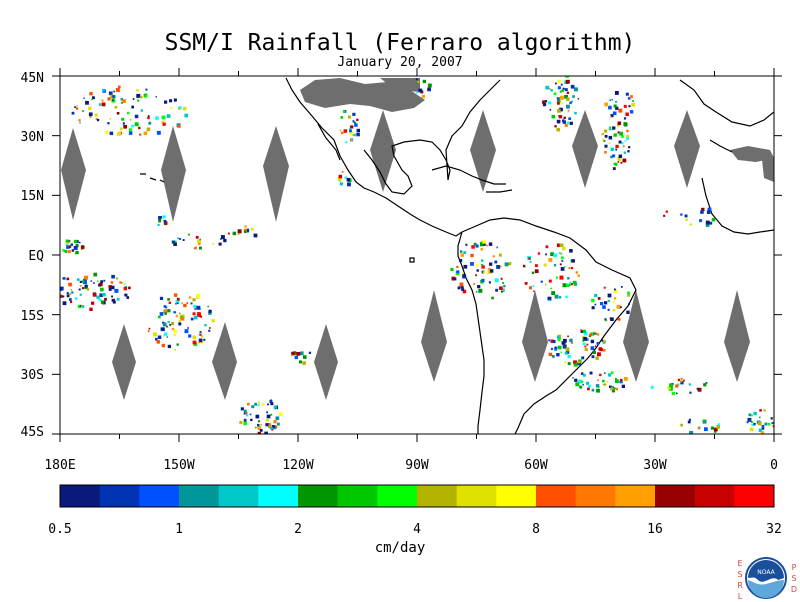 Image resolution: width=800 pixels, height=602 pixels. I want to click on lon-label: 120W, so click(298, 465).